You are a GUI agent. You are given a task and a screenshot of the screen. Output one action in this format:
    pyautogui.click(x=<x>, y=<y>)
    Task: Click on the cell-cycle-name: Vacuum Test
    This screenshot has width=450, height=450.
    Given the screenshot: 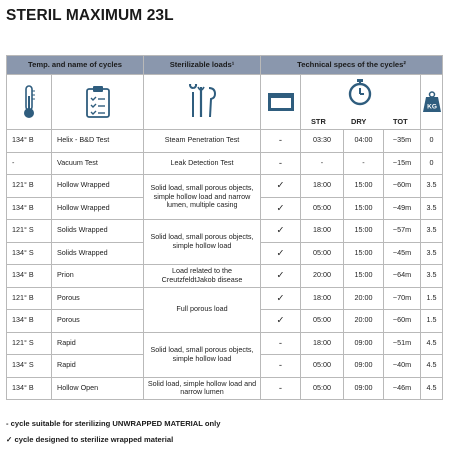 What is the action you would take?
    pyautogui.click(x=97, y=163)
    